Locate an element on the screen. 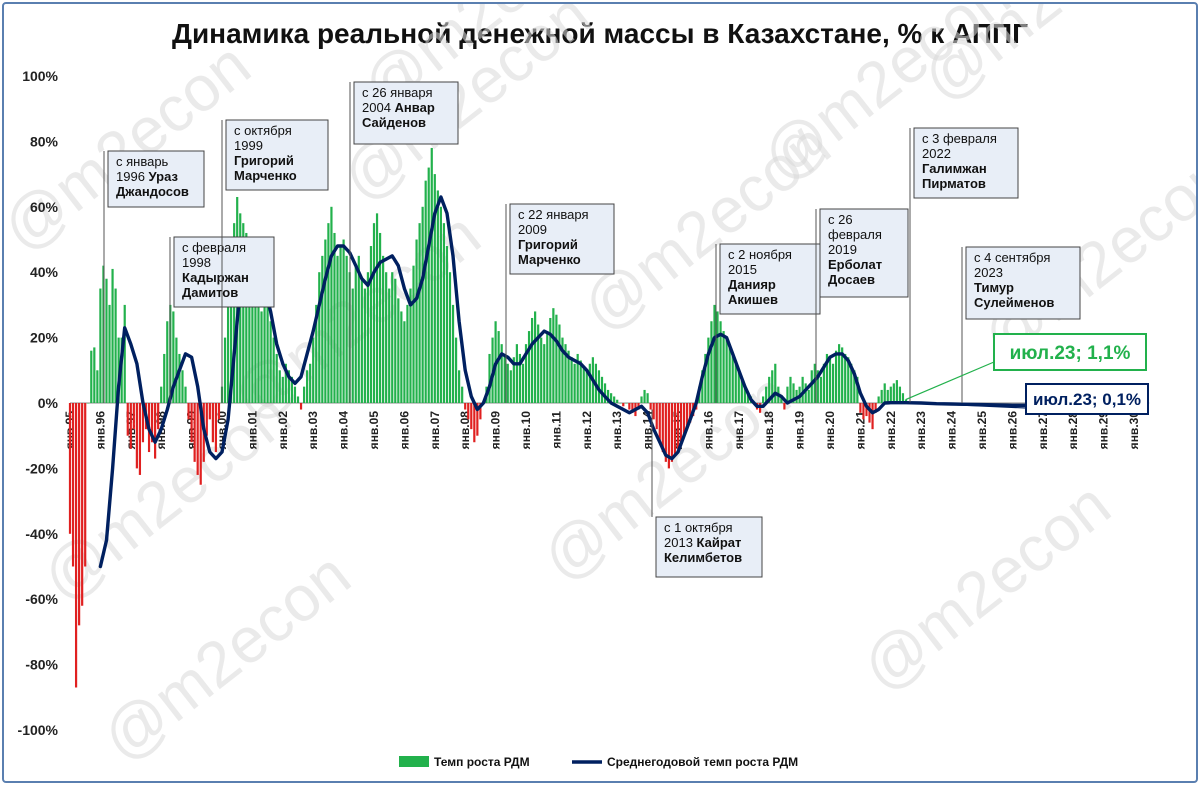 Image resolution: width=1200 pixels, height=785 pixels. annotation-text: с 1 октября is located at coordinates (698, 527).